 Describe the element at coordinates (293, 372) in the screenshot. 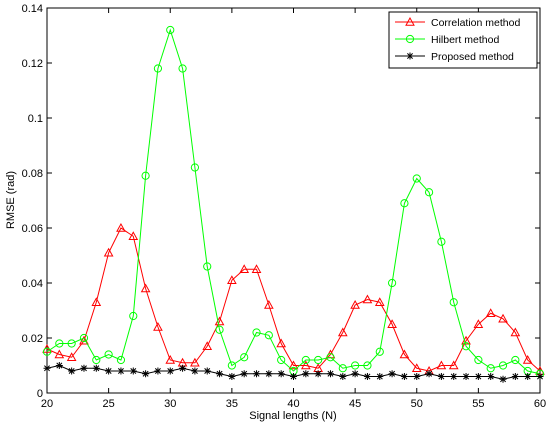

I see `series-star` at that location.